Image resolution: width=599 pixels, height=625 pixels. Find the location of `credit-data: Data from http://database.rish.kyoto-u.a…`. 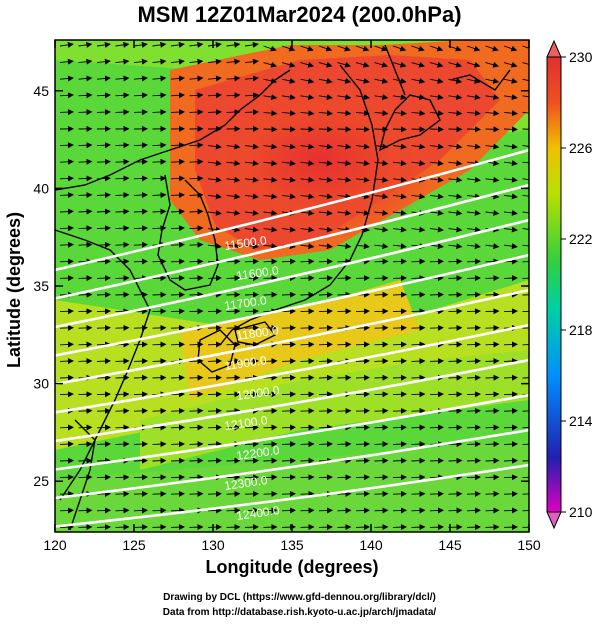

credit-data: Data from http://database.rish.kyoto-u.a… is located at coordinates (299, 612).